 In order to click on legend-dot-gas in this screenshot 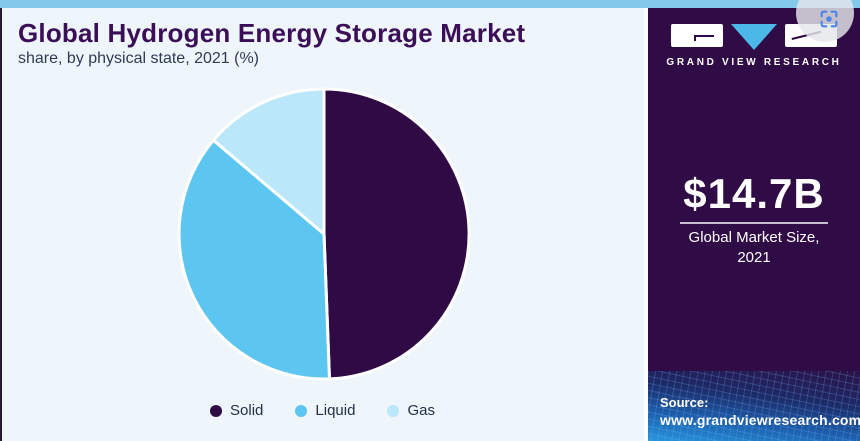, I will do `click(393, 410)`.